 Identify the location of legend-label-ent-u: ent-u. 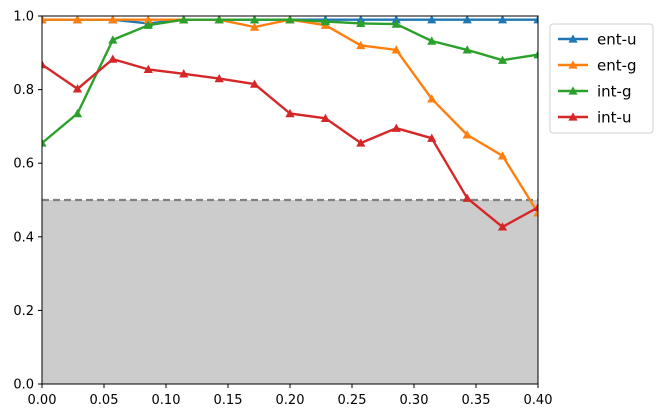
(617, 40).